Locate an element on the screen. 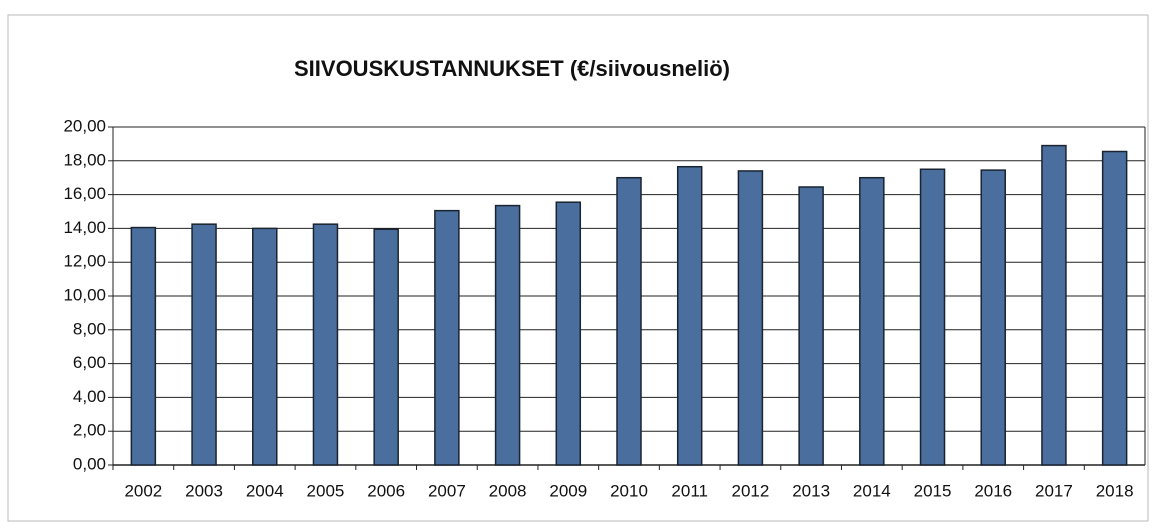 The height and width of the screenshot is (528, 1152). y-tick-label: 8,00 is located at coordinates (89, 328).